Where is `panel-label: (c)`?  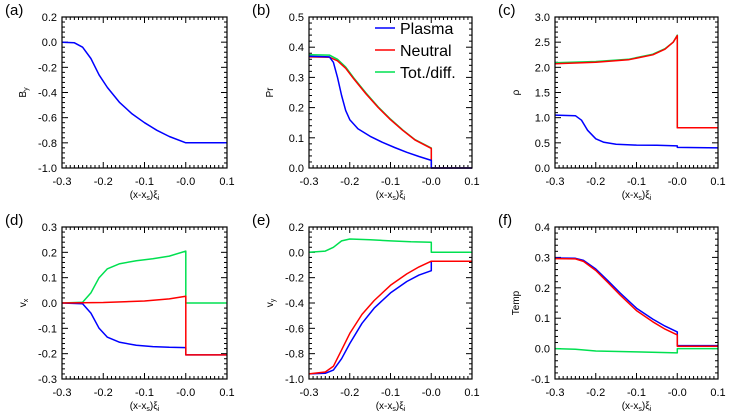
panel-label: (c) is located at coordinates (507, 10).